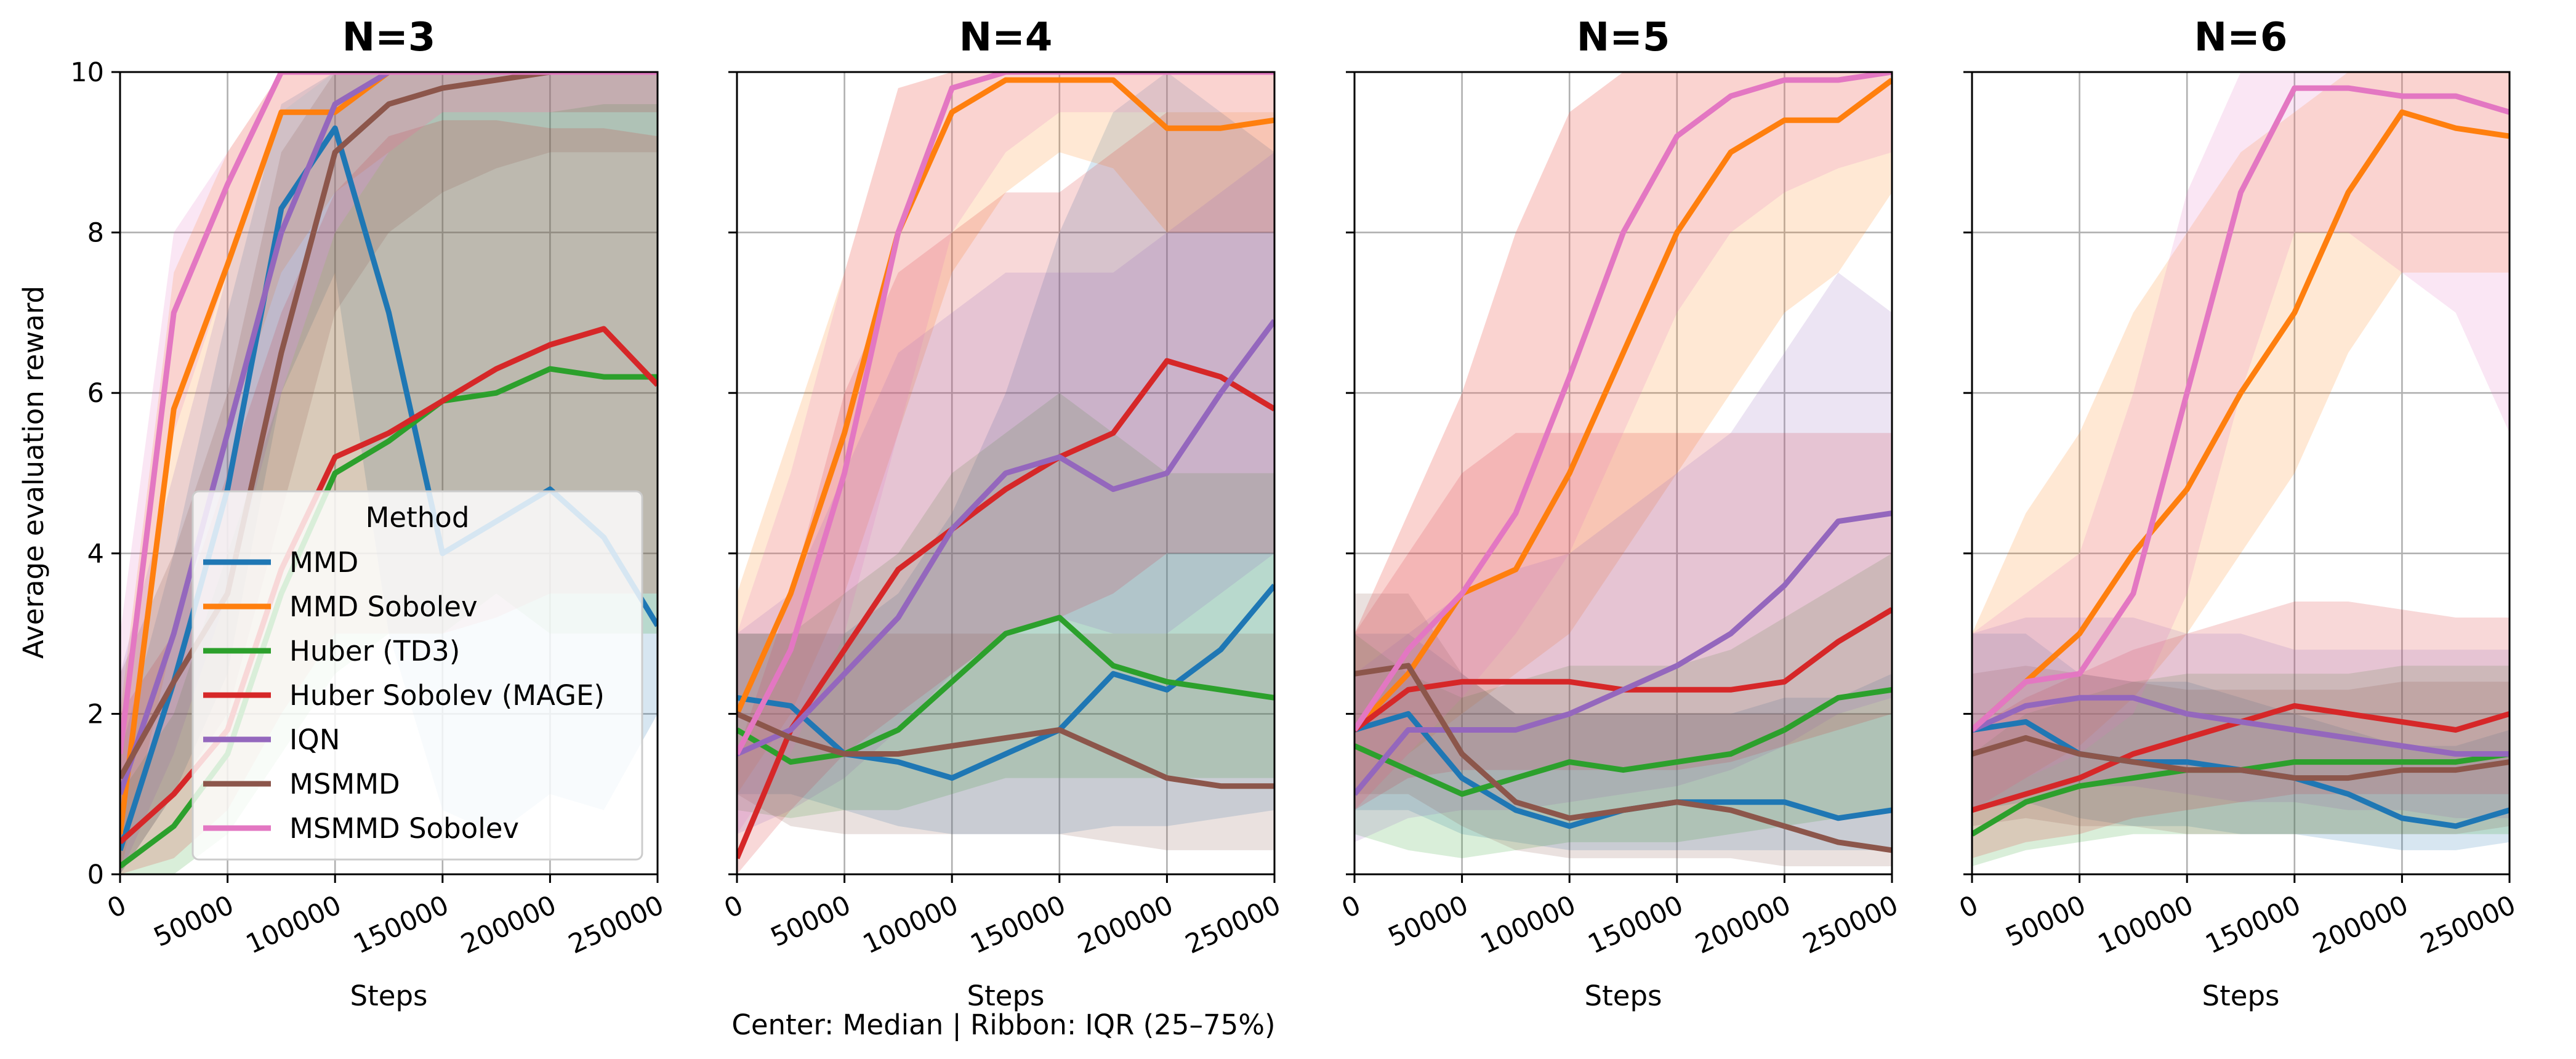 Image resolution: width=2576 pixels, height=1059 pixels. What do you see at coordinates (95, 555) in the screenshot?
I see `y-tick-label: 4` at bounding box center [95, 555].